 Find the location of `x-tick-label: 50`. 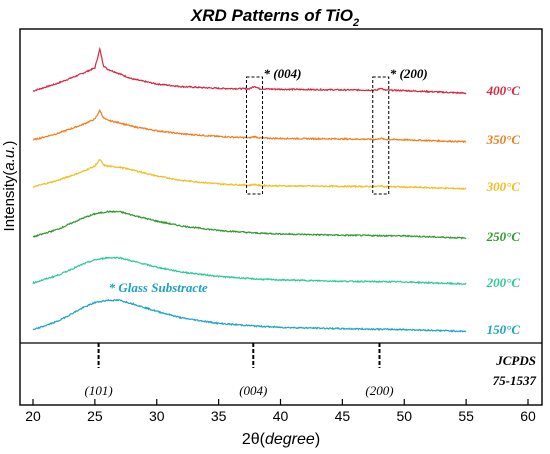

x-tick-label: 50 is located at coordinates (404, 416).